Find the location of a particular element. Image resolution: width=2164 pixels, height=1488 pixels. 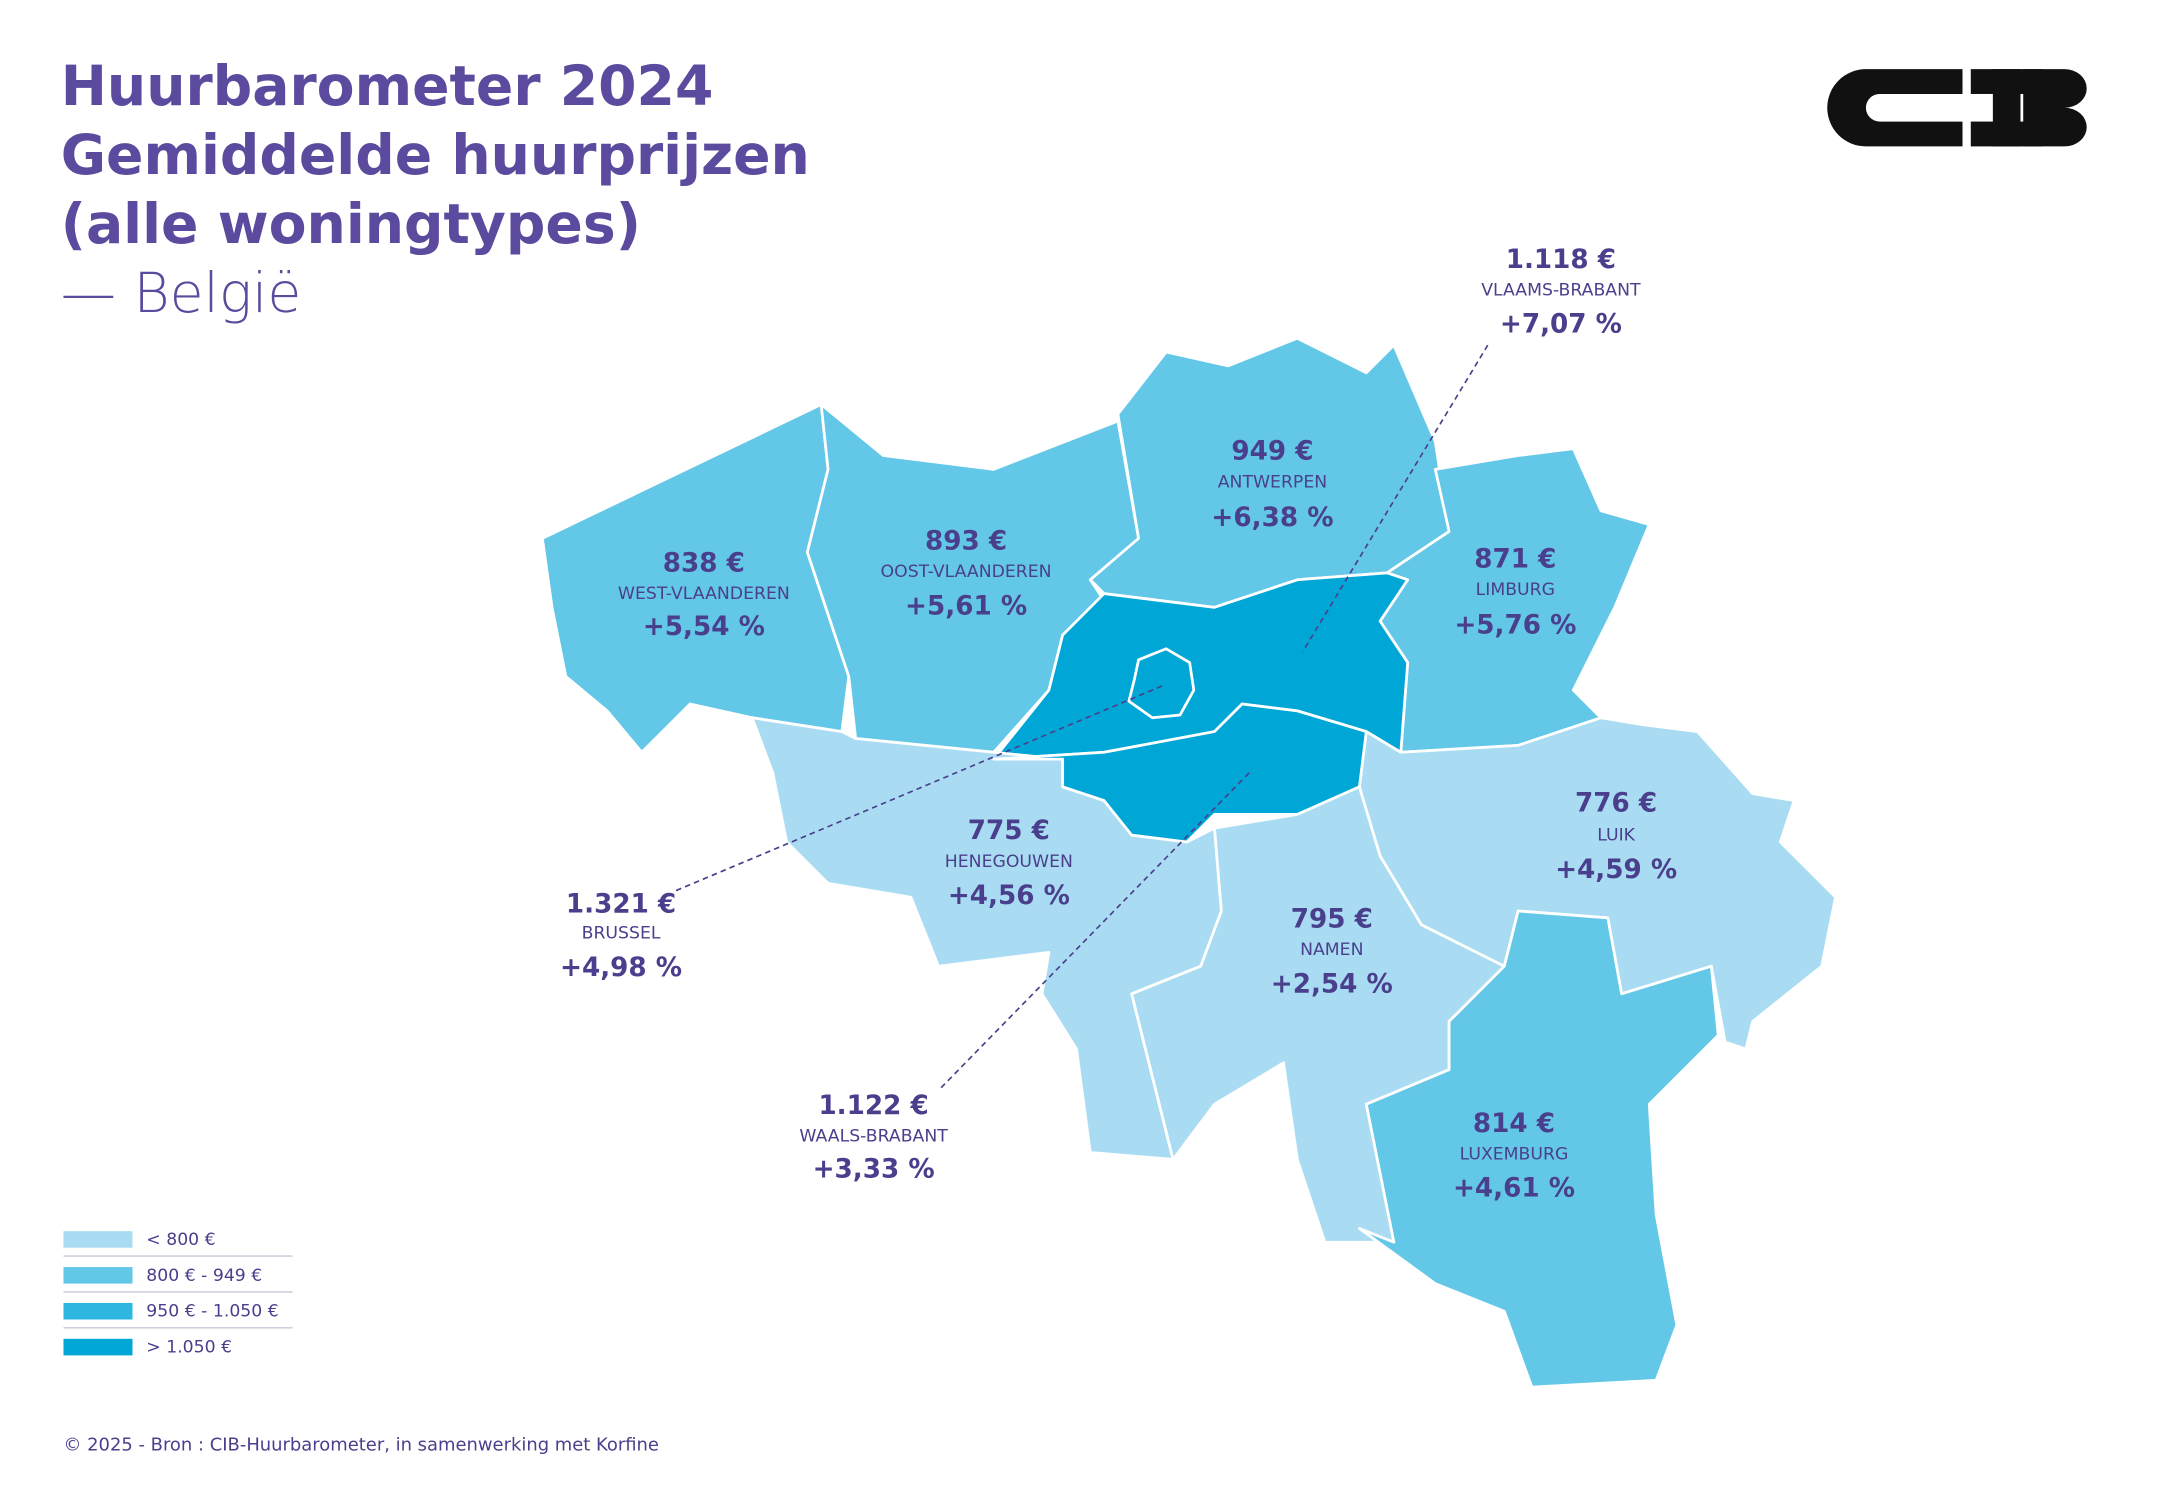

region-name: VLAAMS-BRABANT is located at coordinates (1561, 290).